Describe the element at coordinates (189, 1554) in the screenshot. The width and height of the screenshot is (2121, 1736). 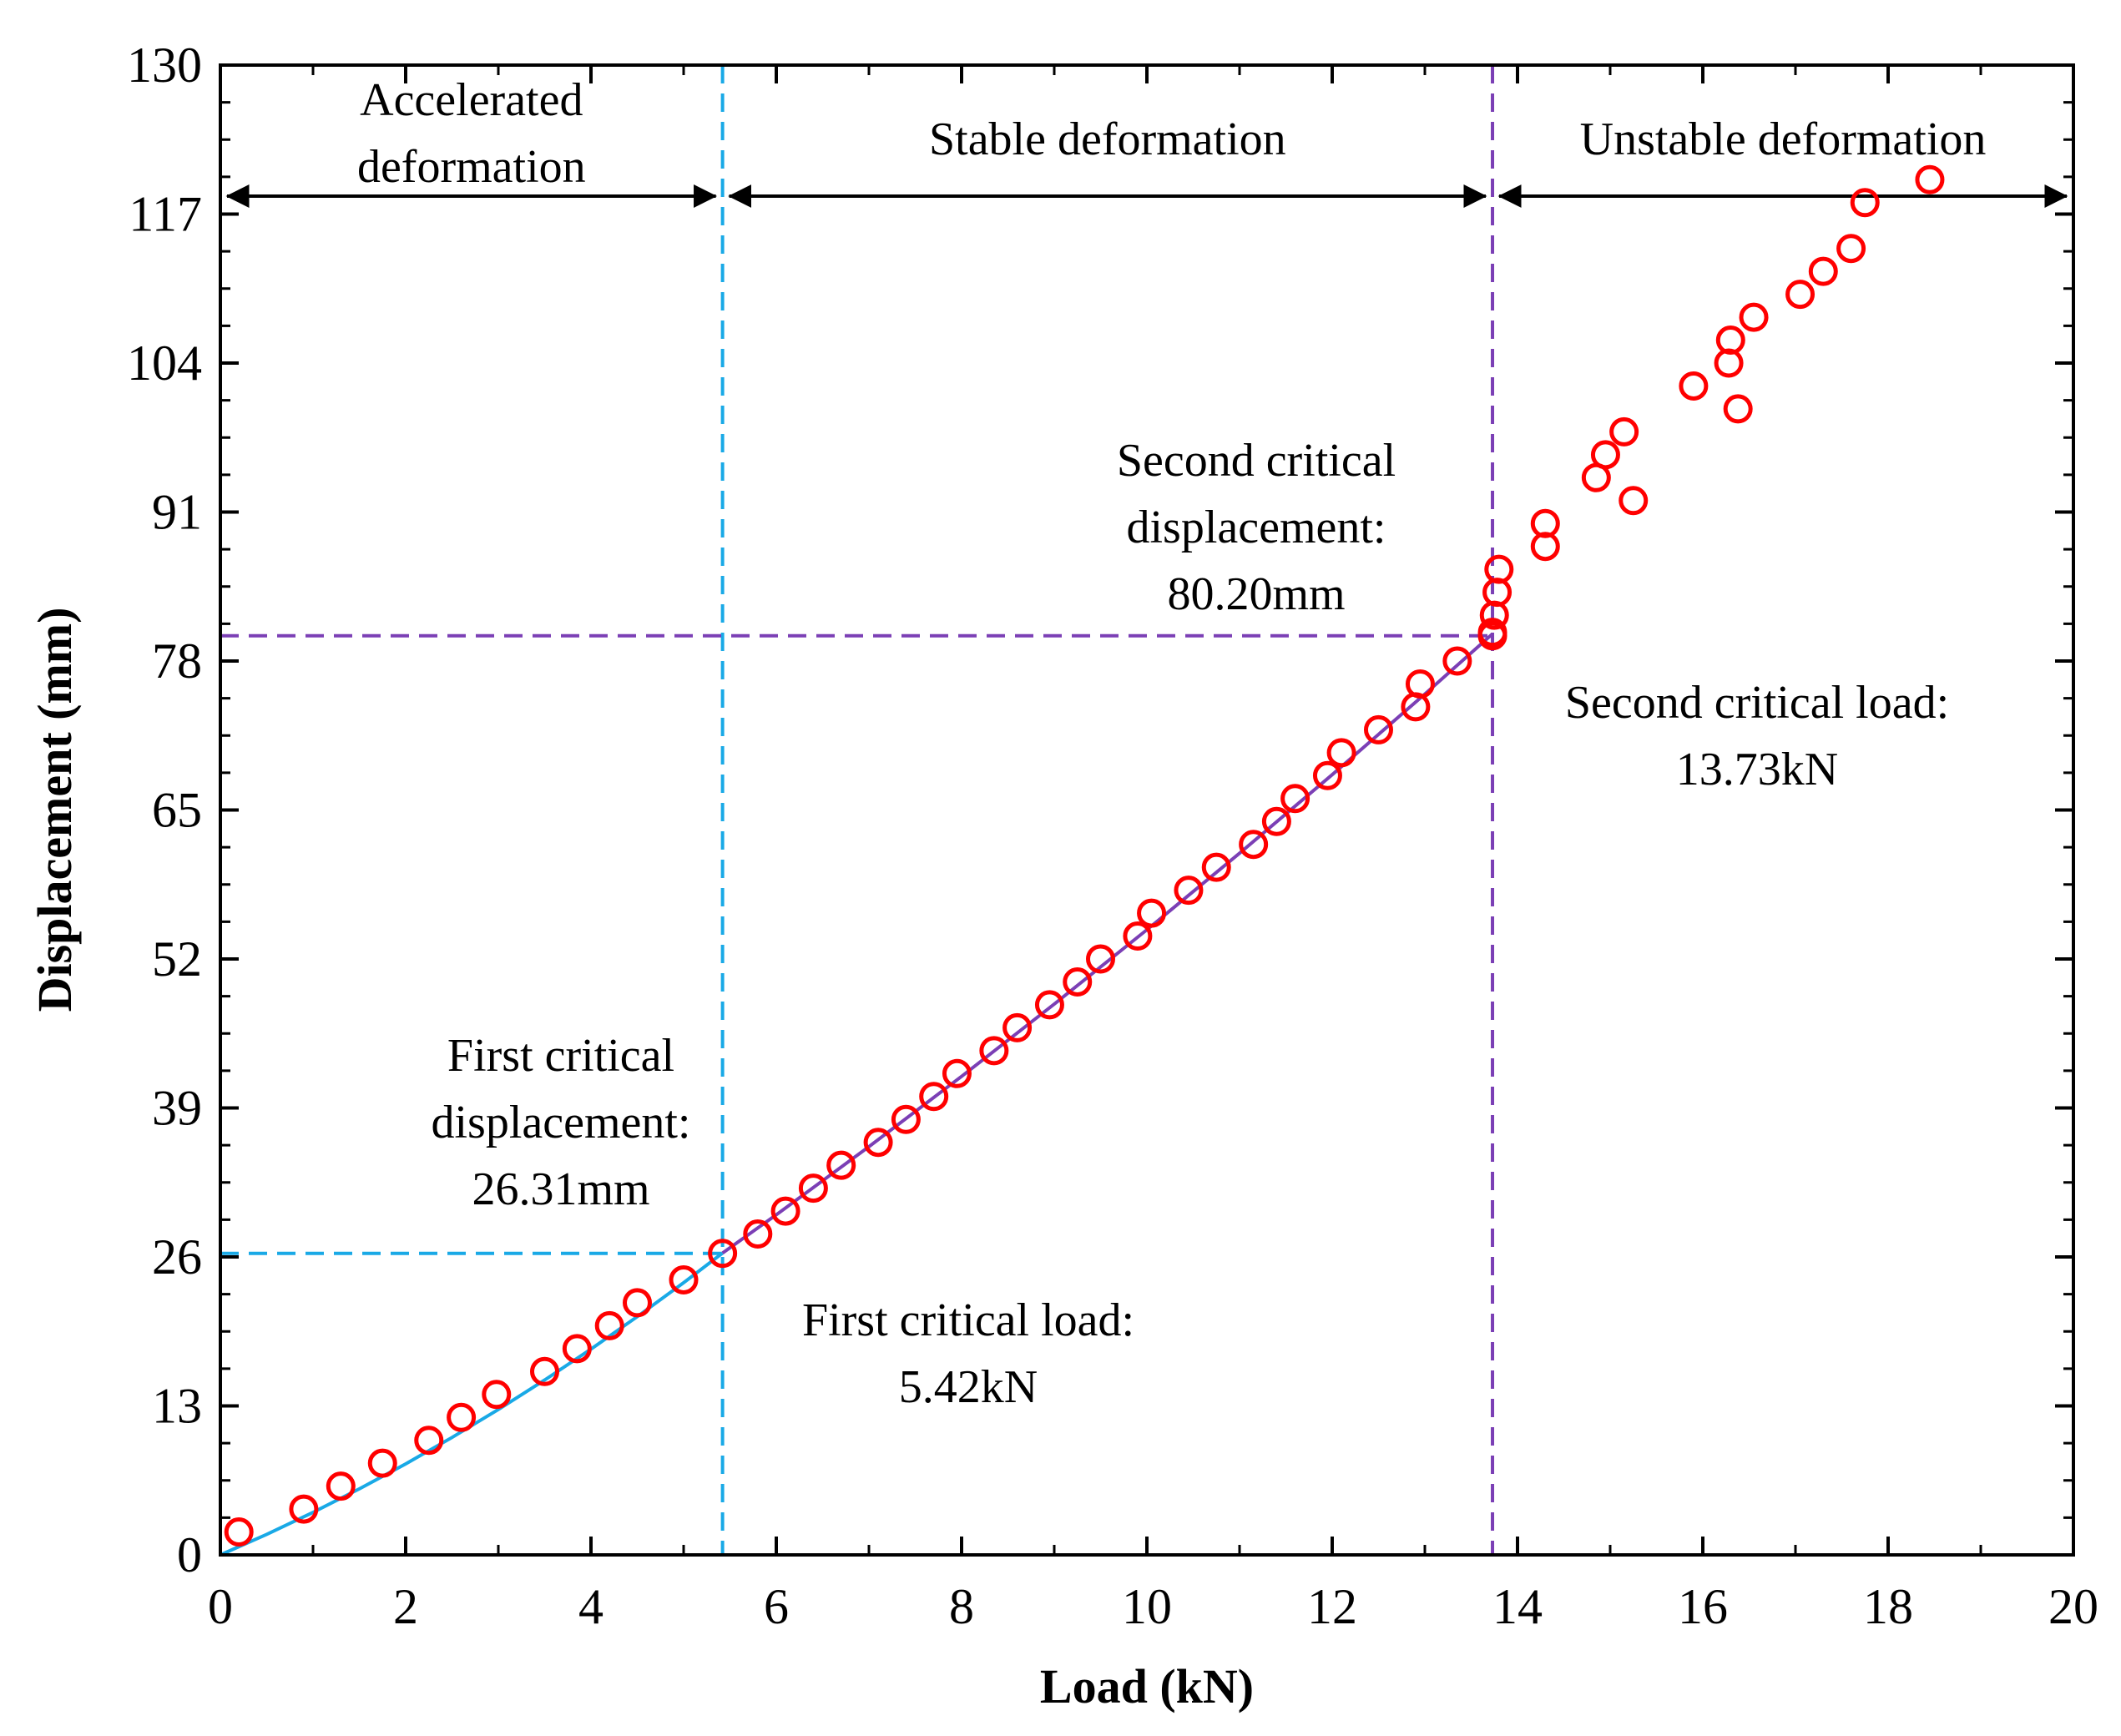
I see `y-tick-label: 0` at that location.